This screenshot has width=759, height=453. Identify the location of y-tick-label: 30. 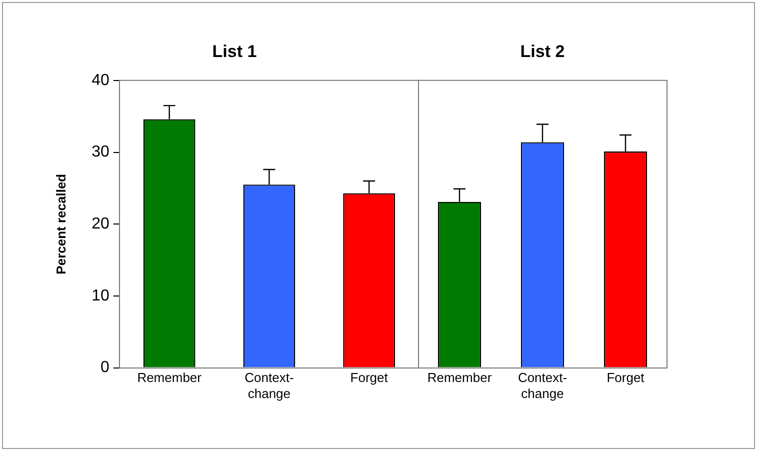
(101, 152).